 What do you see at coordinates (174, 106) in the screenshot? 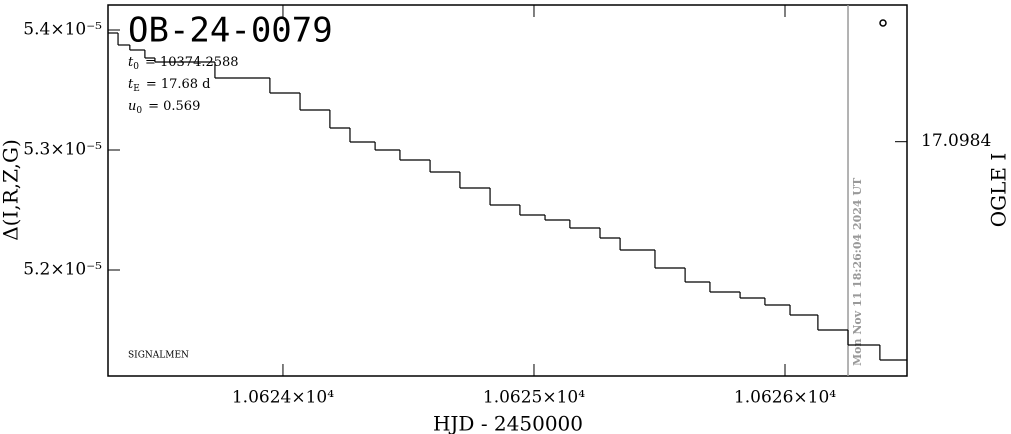
I see `annotation-text: = 0.569` at bounding box center [174, 106].